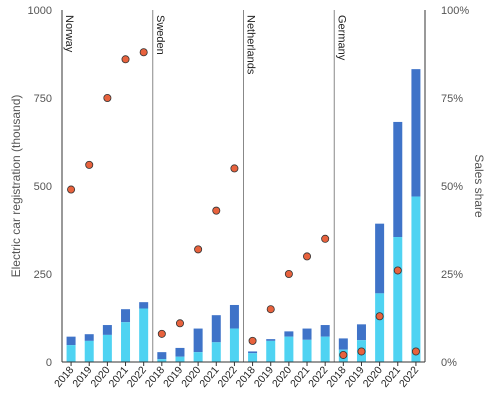  What do you see at coordinates (455, 11) in the screenshot?
I see `y2-tick-label: 100%` at bounding box center [455, 11].